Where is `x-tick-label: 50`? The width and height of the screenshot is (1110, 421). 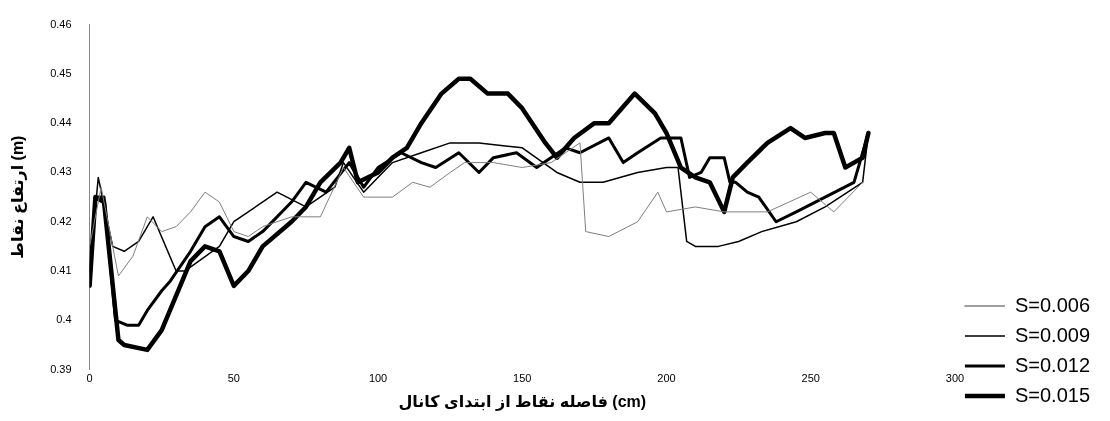
x-tick-label: 50 is located at coordinates (233, 378).